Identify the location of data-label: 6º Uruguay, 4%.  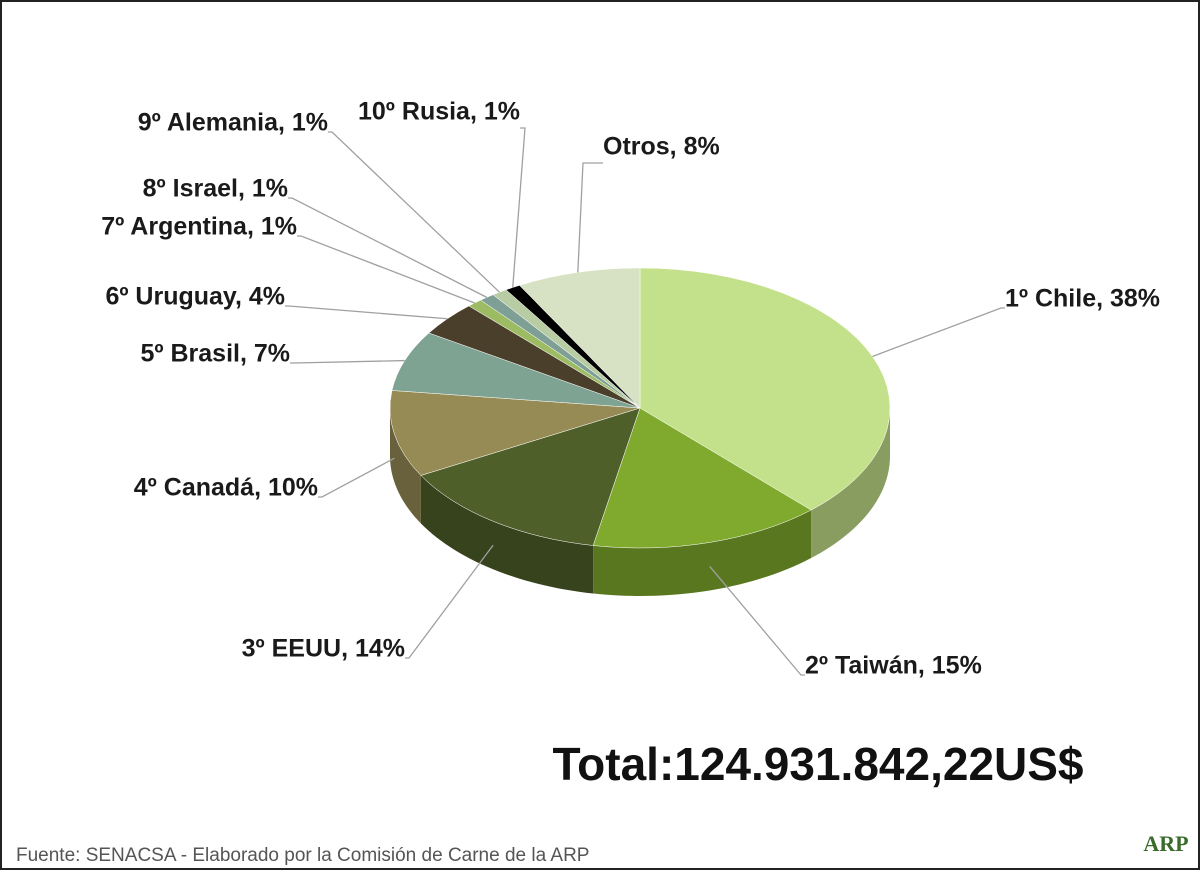
(195, 297).